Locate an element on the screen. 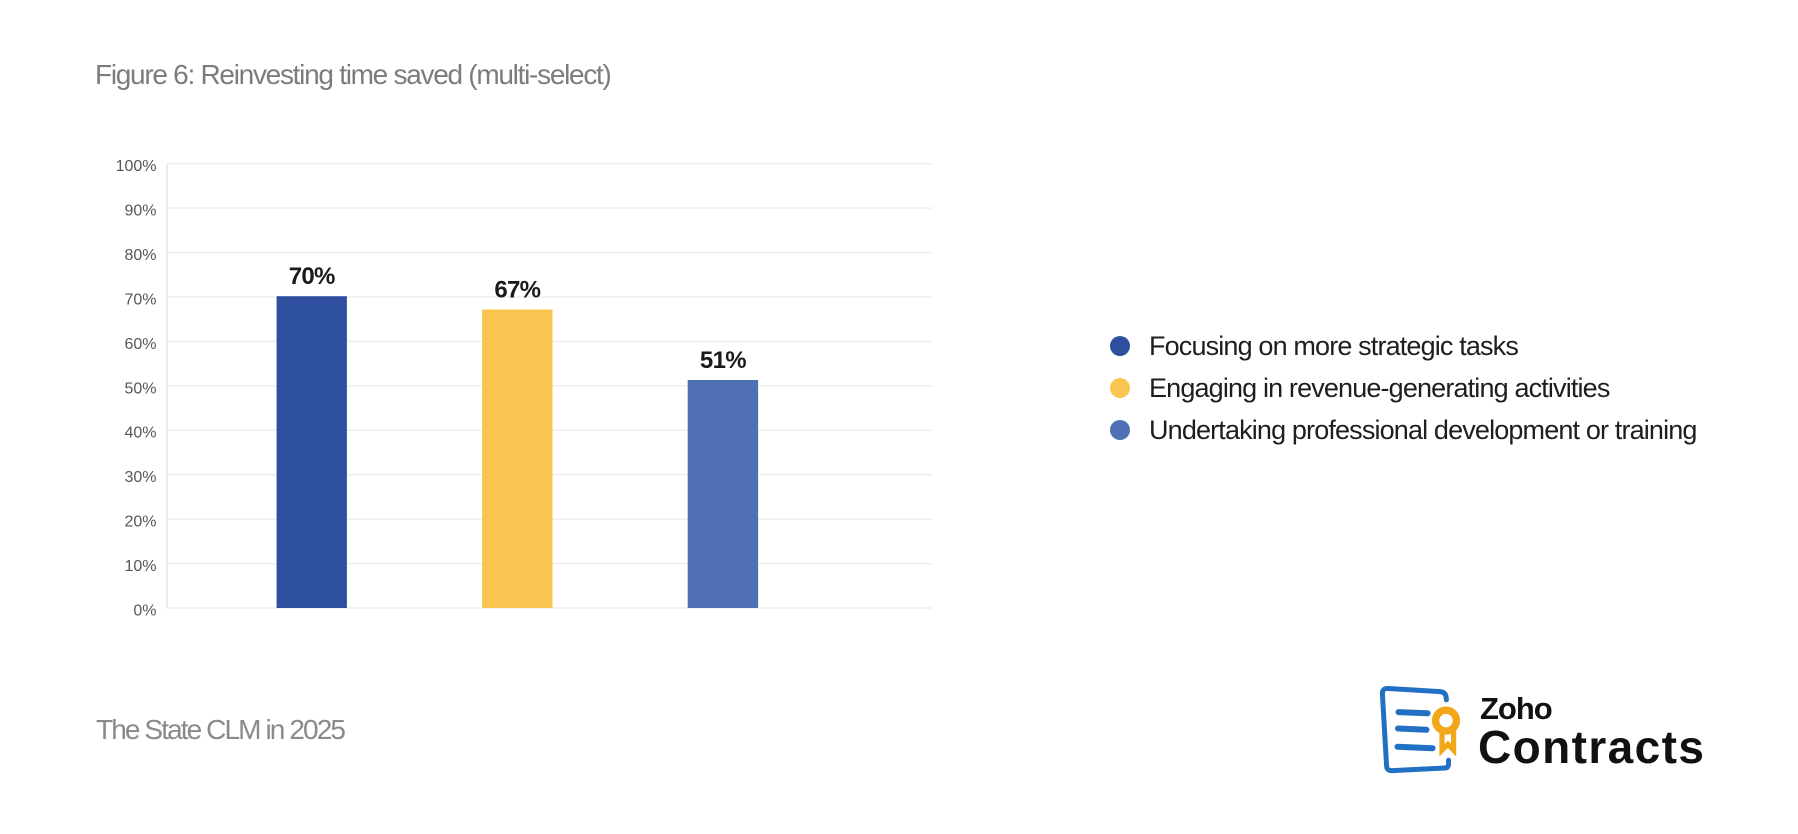  svg-text: 60% is located at coordinates (140, 344).